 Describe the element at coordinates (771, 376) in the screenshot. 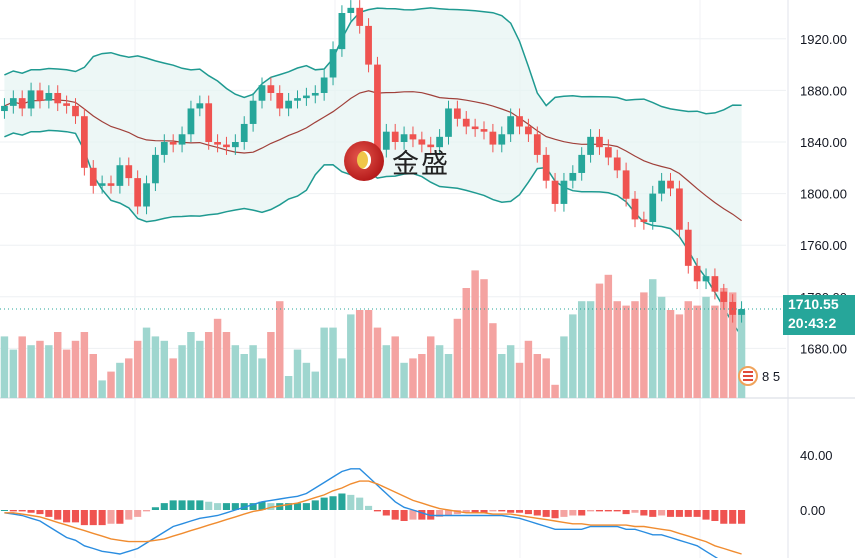

I see `event-count: 8 5` at that location.